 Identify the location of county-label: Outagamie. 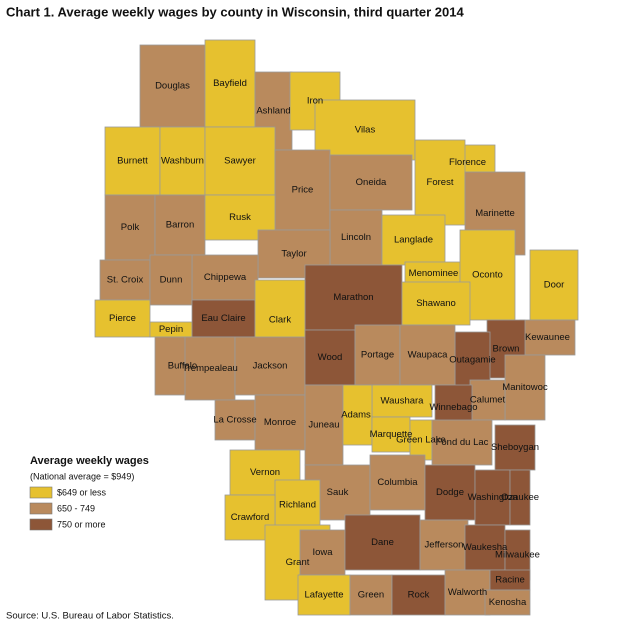
(472, 360).